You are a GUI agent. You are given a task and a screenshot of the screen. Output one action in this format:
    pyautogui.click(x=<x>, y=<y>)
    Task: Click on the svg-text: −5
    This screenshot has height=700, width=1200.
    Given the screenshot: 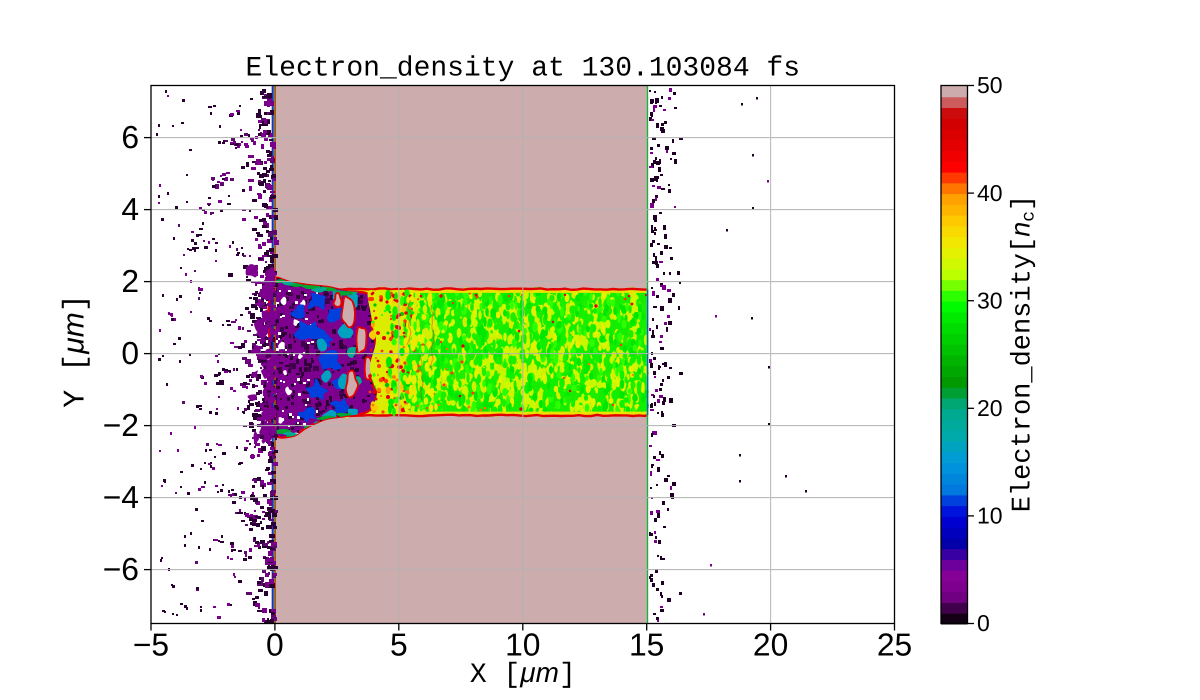 What is the action you would take?
    pyautogui.click(x=151, y=645)
    